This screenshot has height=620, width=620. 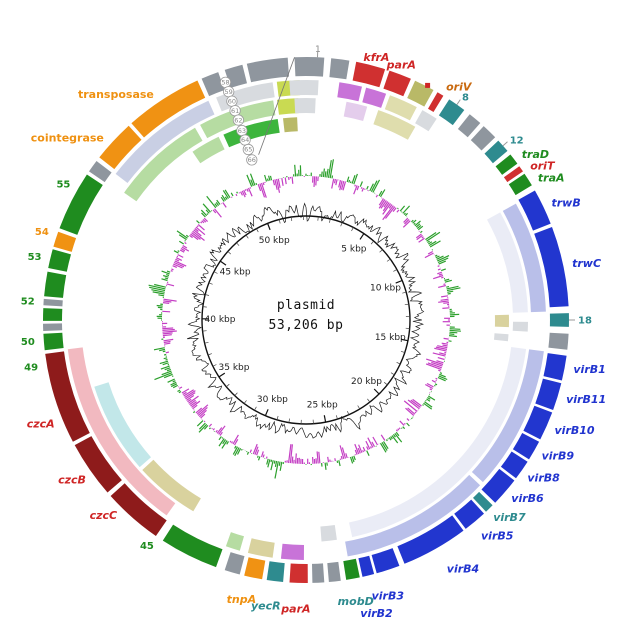 What do you see at coordinates (241, 599) in the screenshot?
I see `gene-label: tnpA` at bounding box center [241, 599].